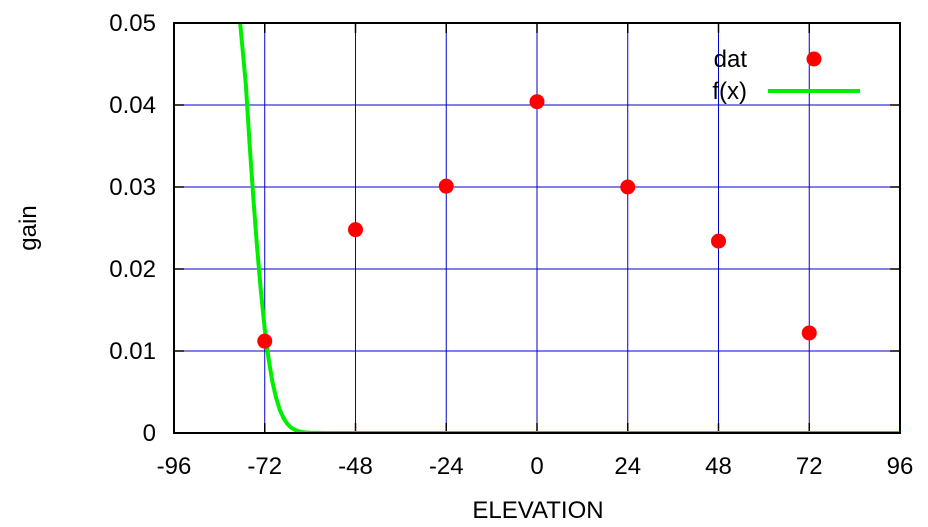 The width and height of the screenshot is (928, 527). I want to click on y-axis-label: gain, so click(28, 227).